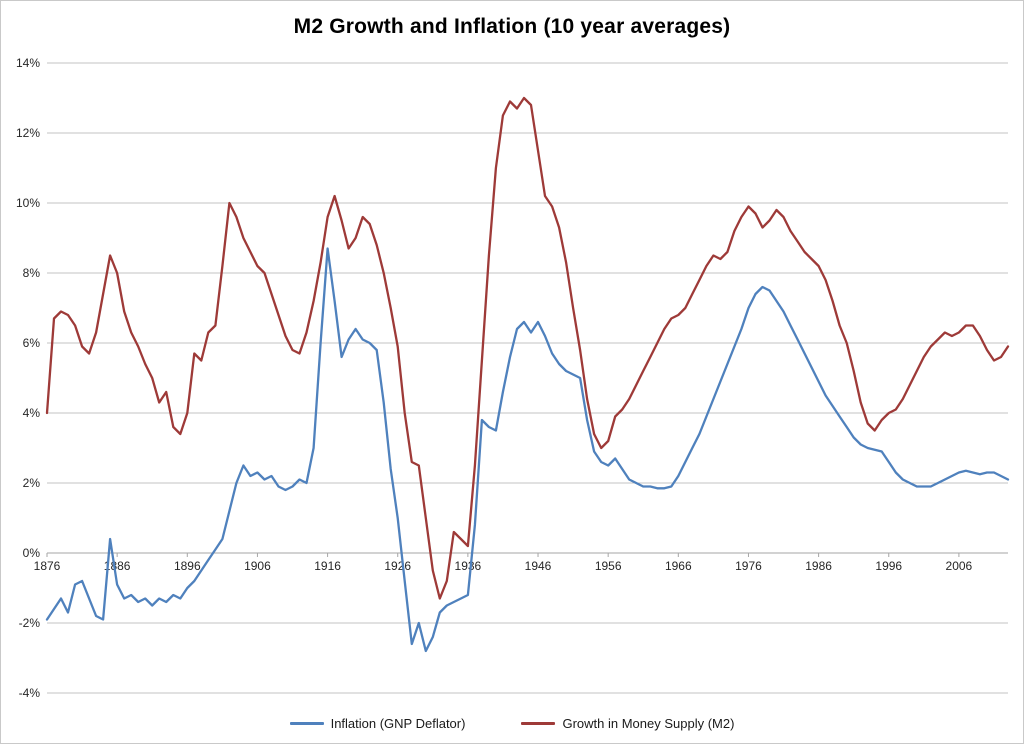 The width and height of the screenshot is (1024, 744). Describe the element at coordinates (306, 723) in the screenshot. I see `legend-swatch-inflation-icon` at that location.